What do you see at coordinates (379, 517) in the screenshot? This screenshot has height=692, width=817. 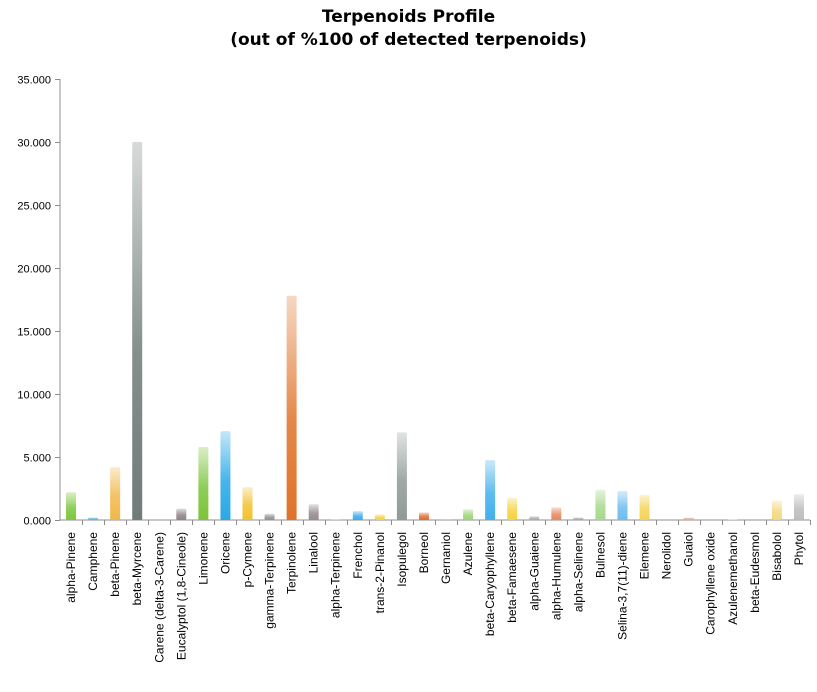 I see `bar-trans-2-pinanol` at bounding box center [379, 517].